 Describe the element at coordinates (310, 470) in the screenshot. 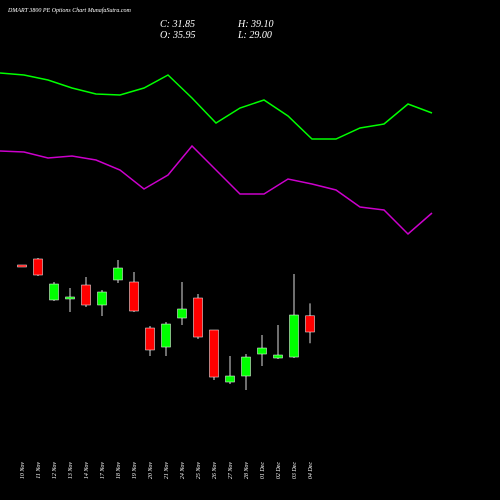

I see `x-tick-label: 04 Dec` at that location.